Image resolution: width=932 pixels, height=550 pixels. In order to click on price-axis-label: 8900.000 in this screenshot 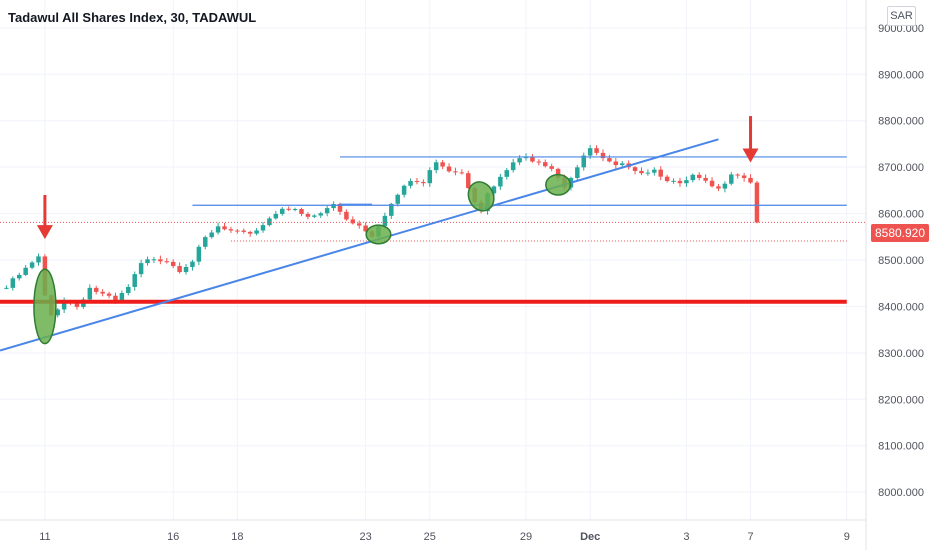, I will do `click(901, 75)`.